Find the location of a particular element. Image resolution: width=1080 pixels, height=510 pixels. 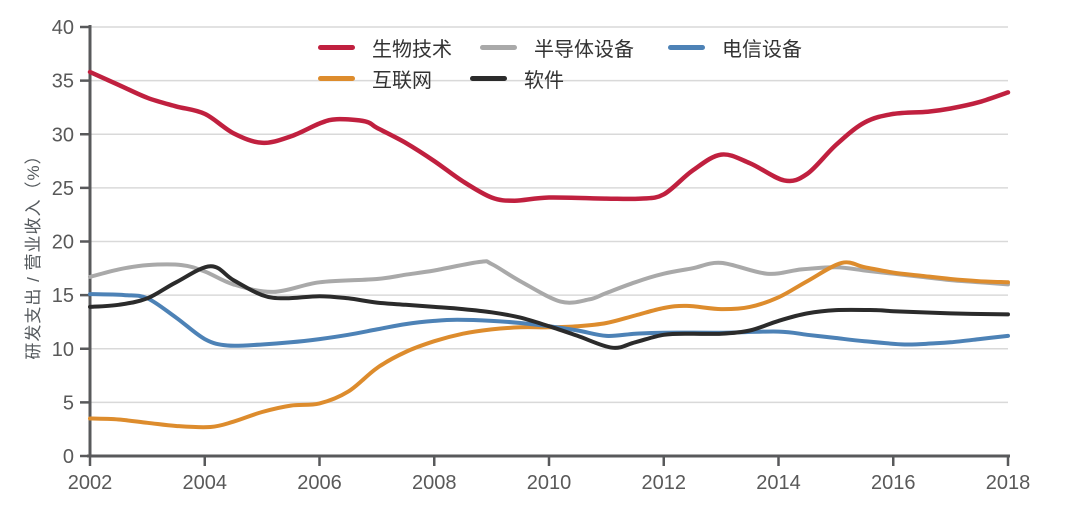

svg-text: 5 is located at coordinates (68, 403).